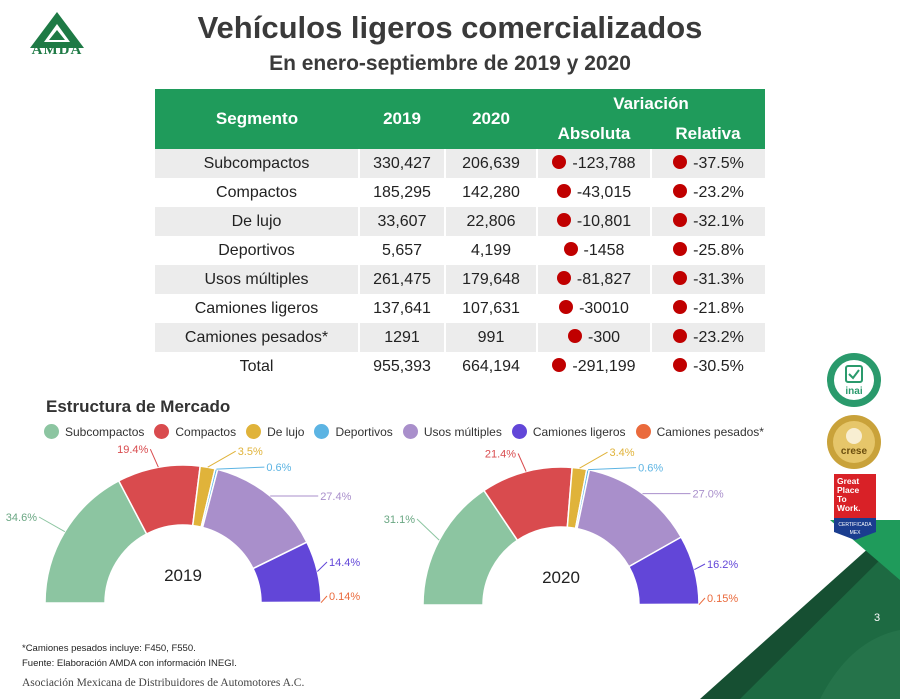 The height and width of the screenshot is (699, 900). Describe the element at coordinates (718, 221) in the screenshot. I see `cell-relative-value: -32.1%` at that location.